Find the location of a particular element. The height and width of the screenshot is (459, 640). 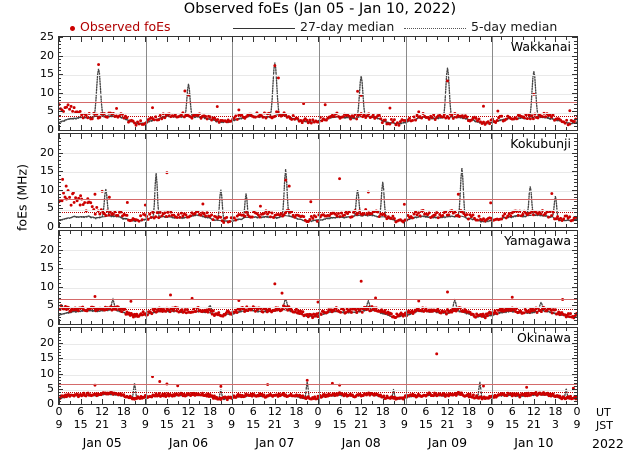

x-tick-label-jst: 9 is located at coordinates (491, 424).